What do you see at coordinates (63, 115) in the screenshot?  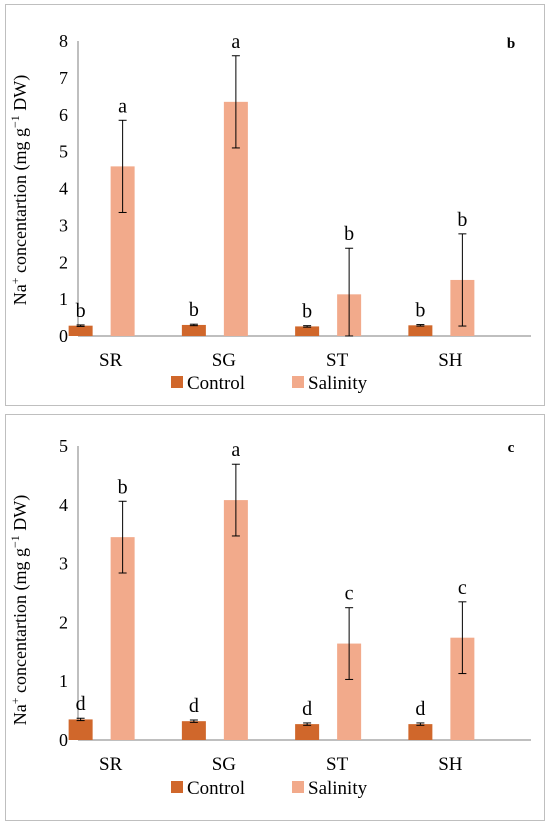 I see `y-tick-label: 6` at bounding box center [63, 115].